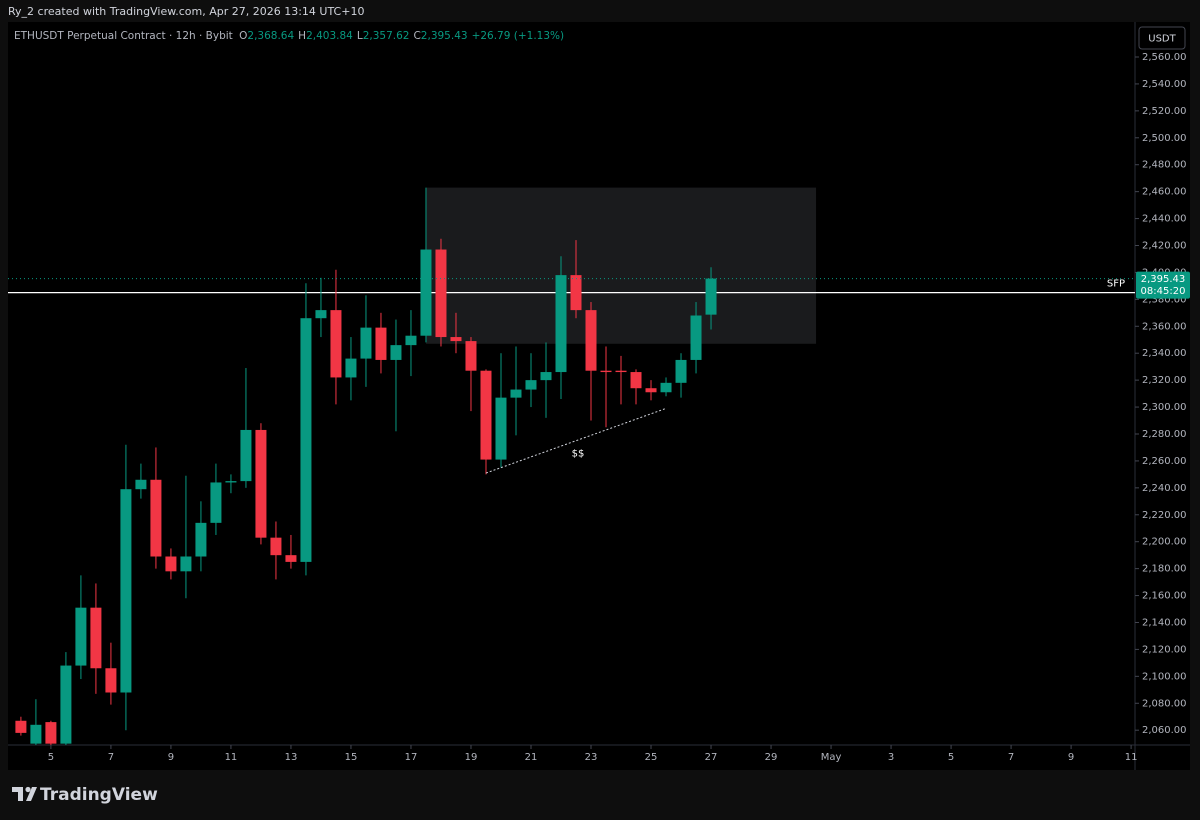 The height and width of the screenshot is (820, 1200). Describe the element at coordinates (28, 789) in the screenshot. I see `logo-dot` at that location.